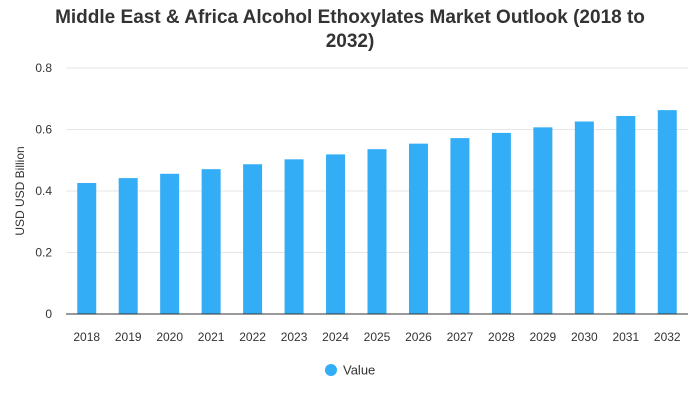 This screenshot has width=700, height=400. I want to click on y-tick-label: 0, so click(48, 314).